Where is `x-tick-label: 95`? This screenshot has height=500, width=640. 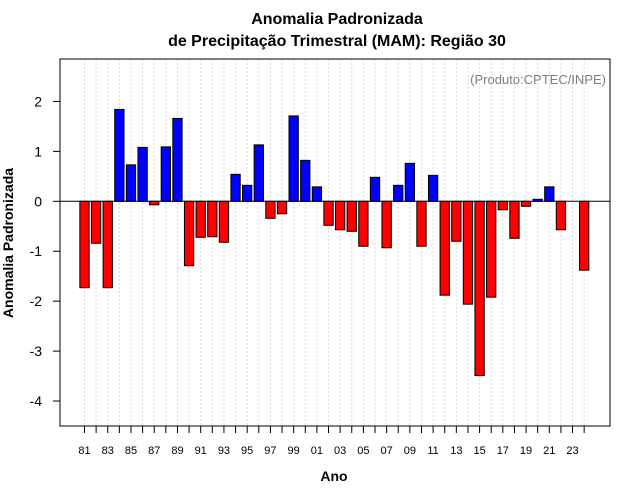
x-tick-label: 95 is located at coordinates (247, 451).